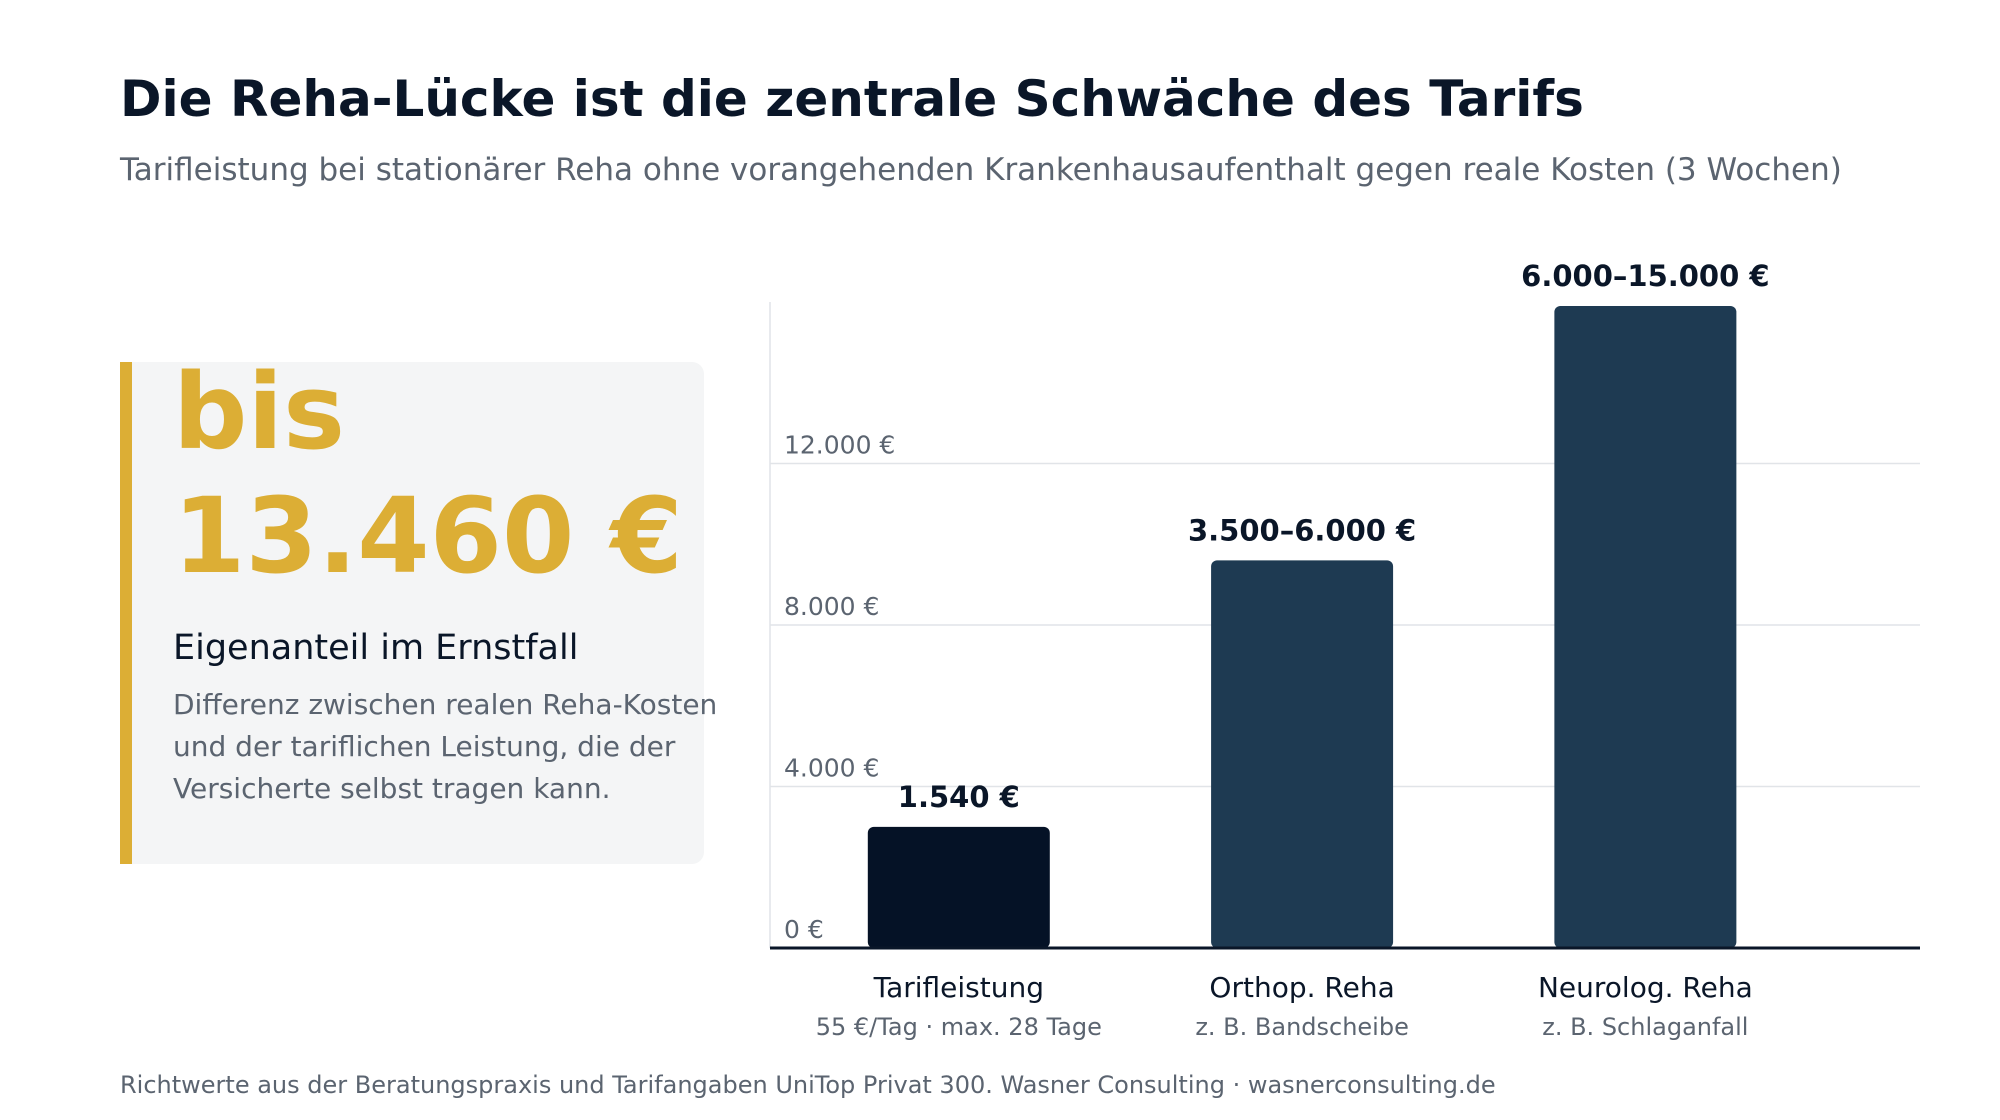 This screenshot has height=1120, width=2000. What do you see at coordinates (428, 536) in the screenshot?
I see `card-big-amount: 13.460 €` at bounding box center [428, 536].